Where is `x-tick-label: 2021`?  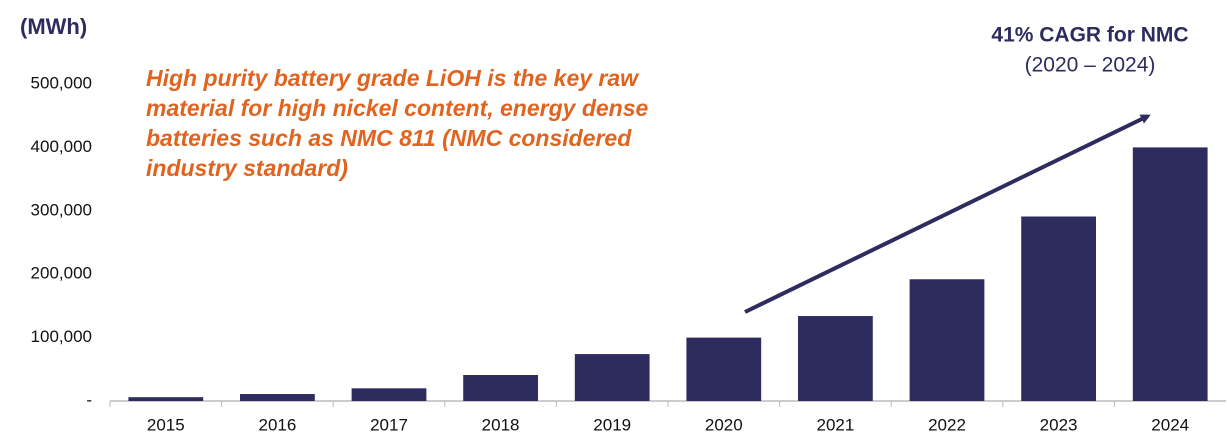
x-tick-label: 2021 is located at coordinates (835, 424).